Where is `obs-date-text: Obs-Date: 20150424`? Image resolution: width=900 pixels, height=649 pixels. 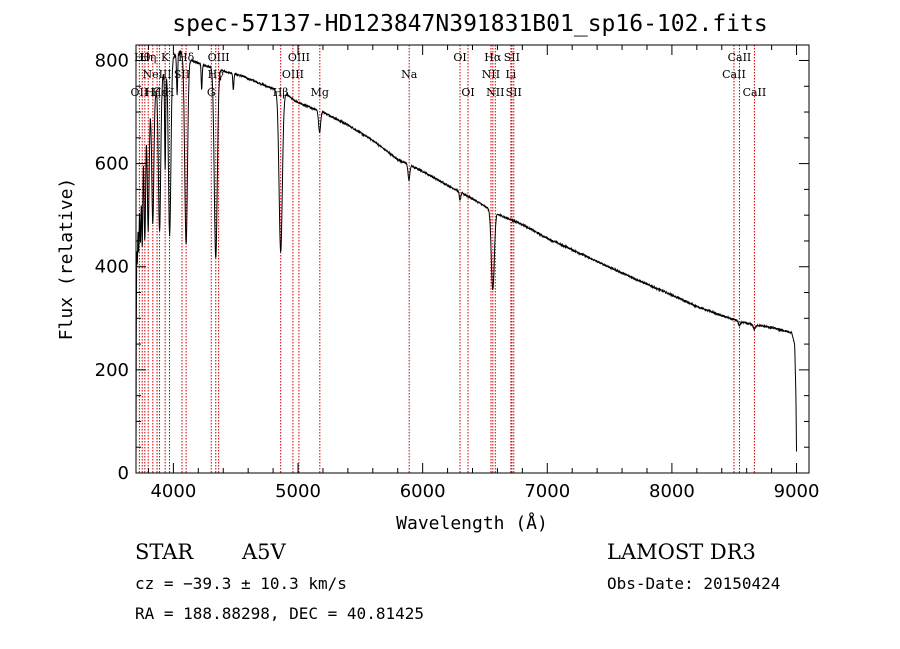 obs-date-text: Obs-Date: 20150424 is located at coordinates (694, 583).